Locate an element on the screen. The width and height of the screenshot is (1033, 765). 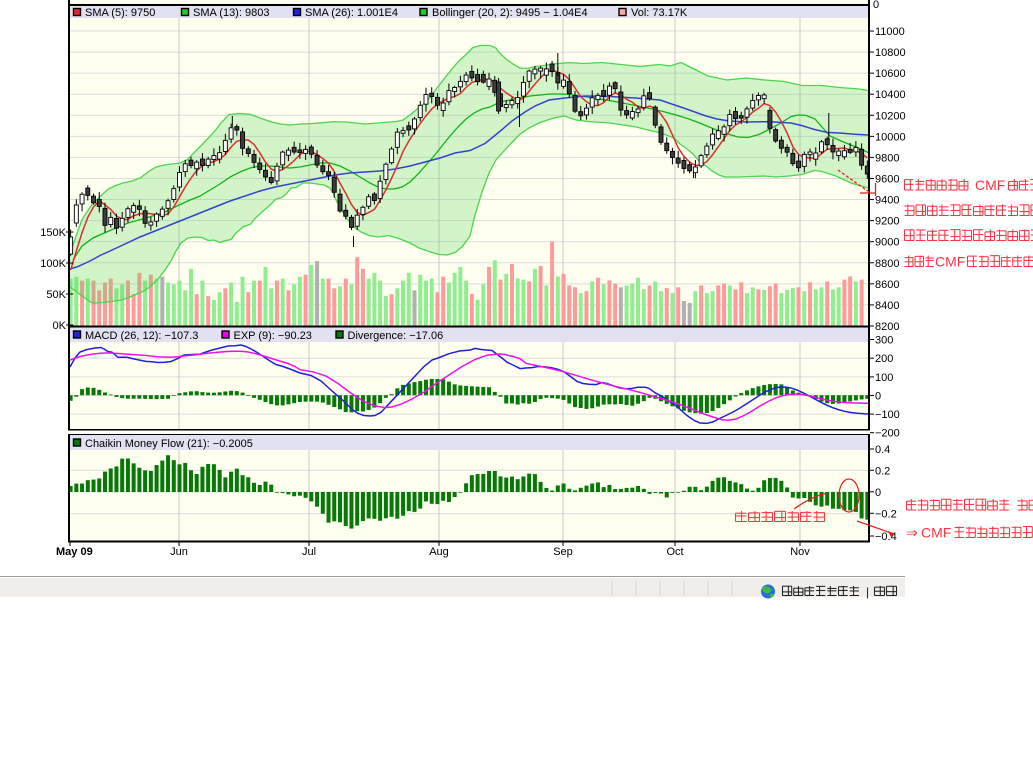
svg-text: 8200 is located at coordinates (887, 327).